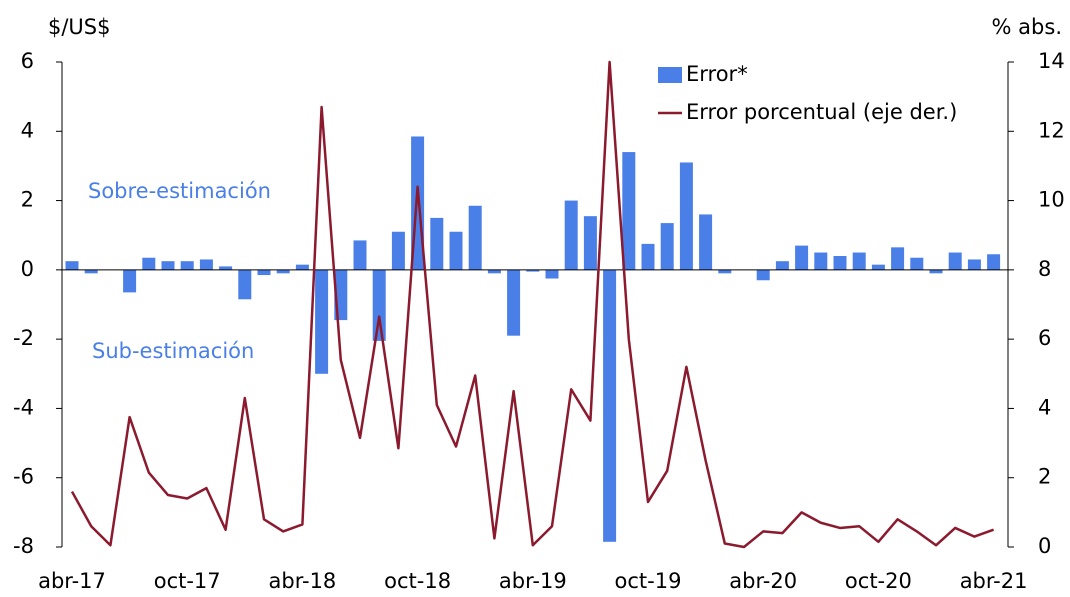  Describe the element at coordinates (648, 581) in the screenshot. I see `x-tick-label: oct-19` at that location.